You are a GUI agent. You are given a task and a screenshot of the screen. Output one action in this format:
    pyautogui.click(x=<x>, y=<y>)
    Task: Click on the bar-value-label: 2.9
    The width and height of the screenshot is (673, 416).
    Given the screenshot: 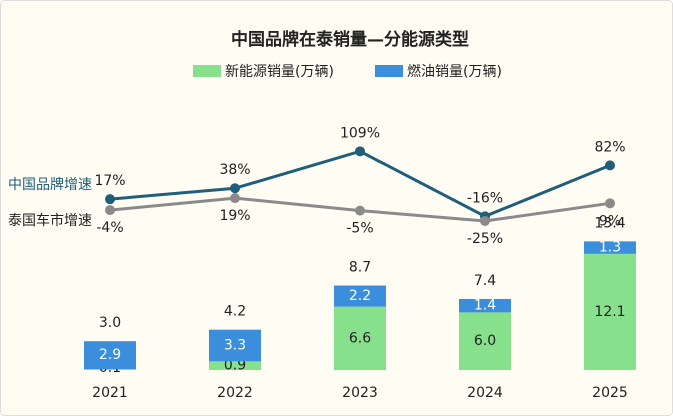 What is the action you would take?
    pyautogui.click(x=110, y=355)
    